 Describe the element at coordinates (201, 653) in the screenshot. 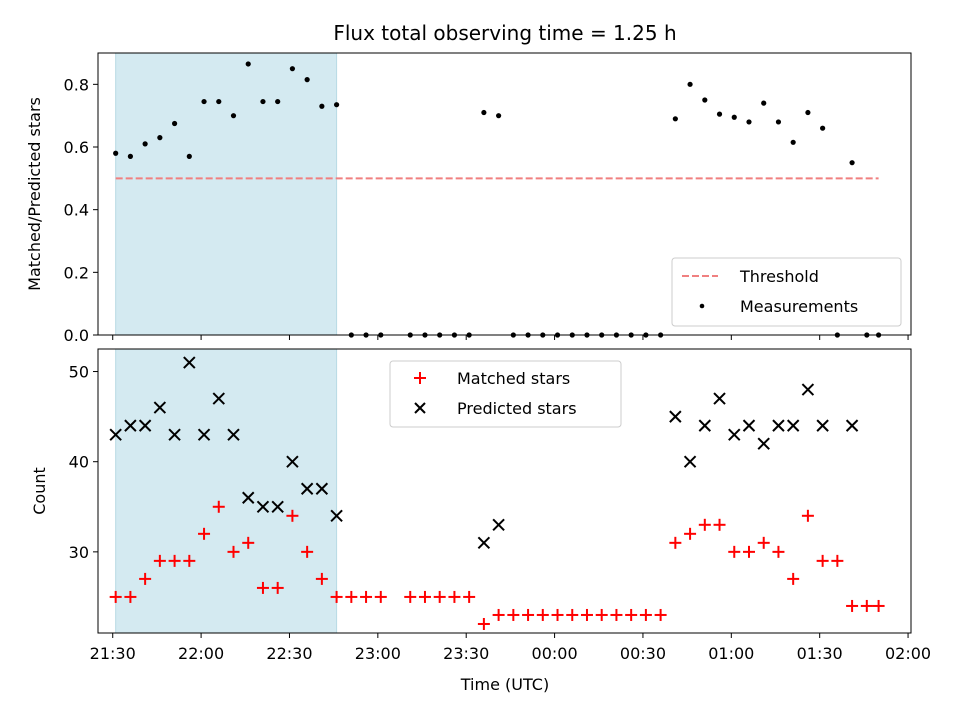

I see `x-tick-label: 22:00` at that location.